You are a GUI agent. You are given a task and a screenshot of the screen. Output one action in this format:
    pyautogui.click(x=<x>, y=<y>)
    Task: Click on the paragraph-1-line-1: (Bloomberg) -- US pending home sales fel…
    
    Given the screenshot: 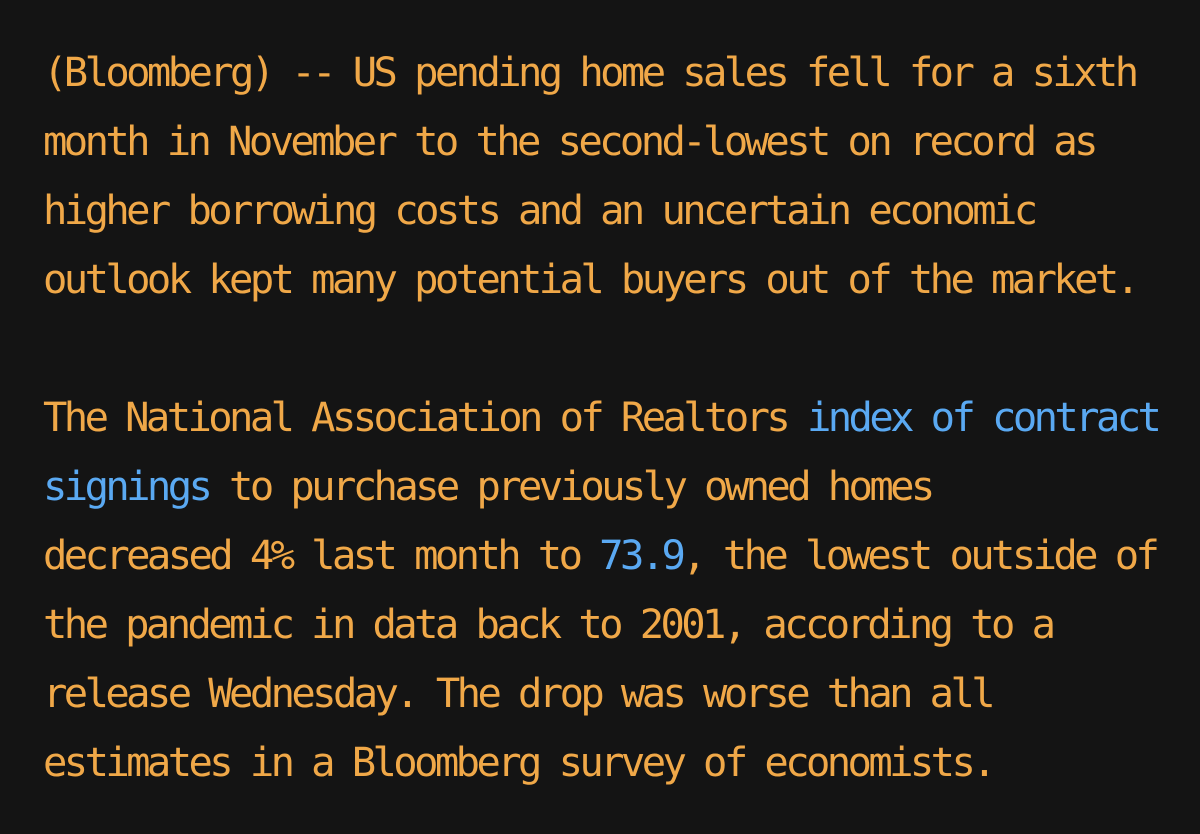 What is the action you would take?
    pyautogui.click(x=591, y=72)
    